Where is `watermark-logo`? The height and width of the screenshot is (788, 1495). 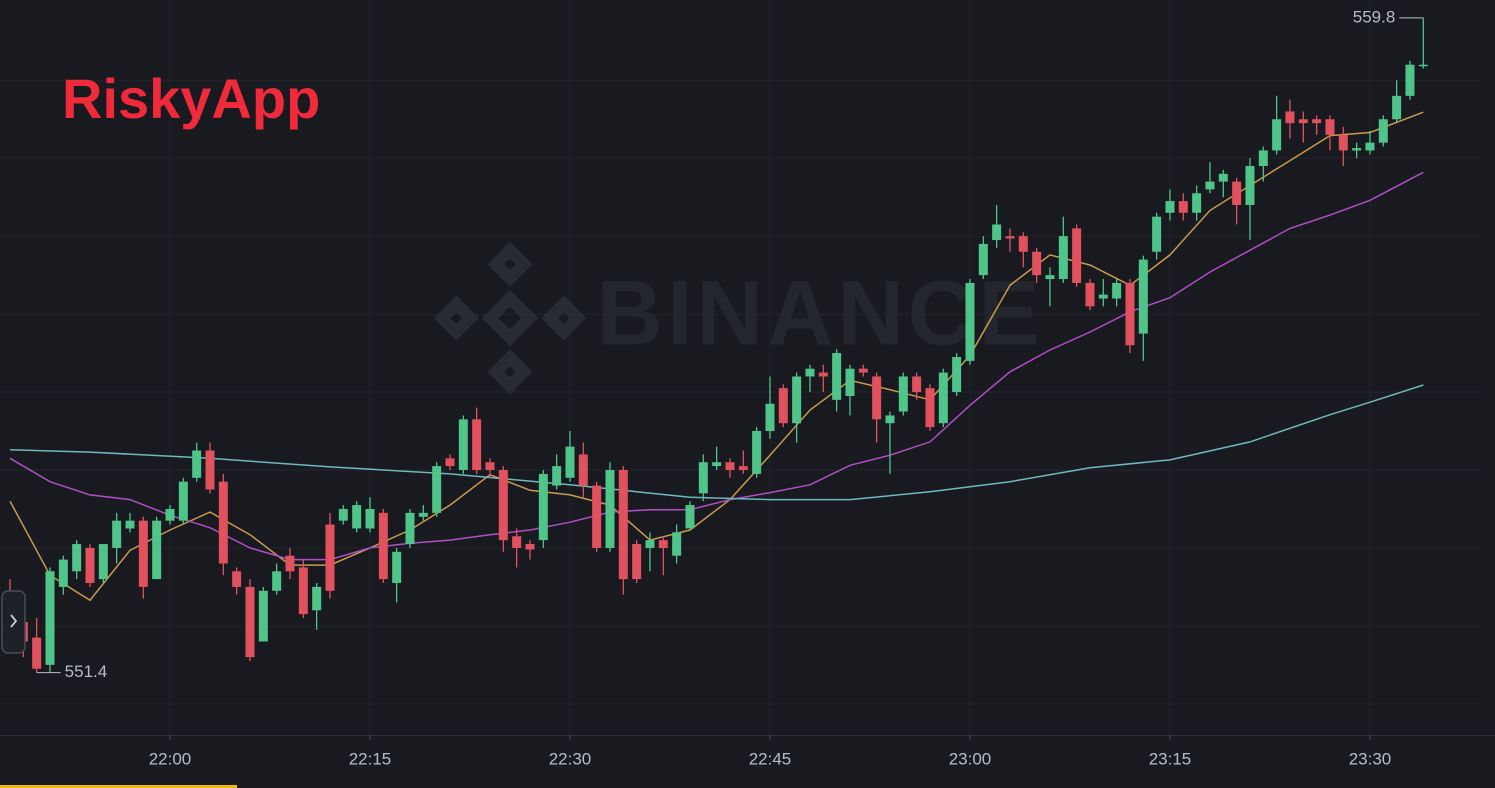 watermark-logo is located at coordinates (510, 318).